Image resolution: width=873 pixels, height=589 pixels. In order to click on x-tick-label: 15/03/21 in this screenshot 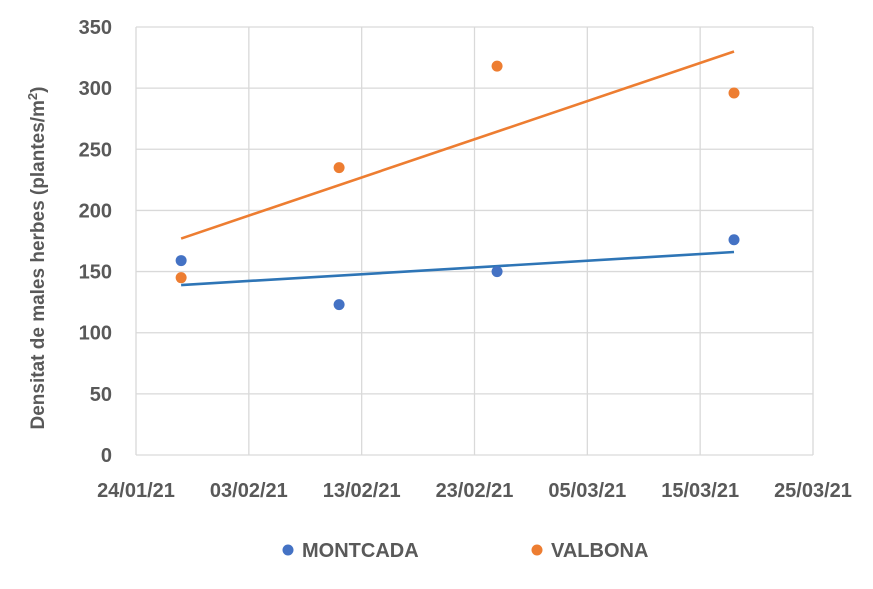, I will do `click(700, 491)`.